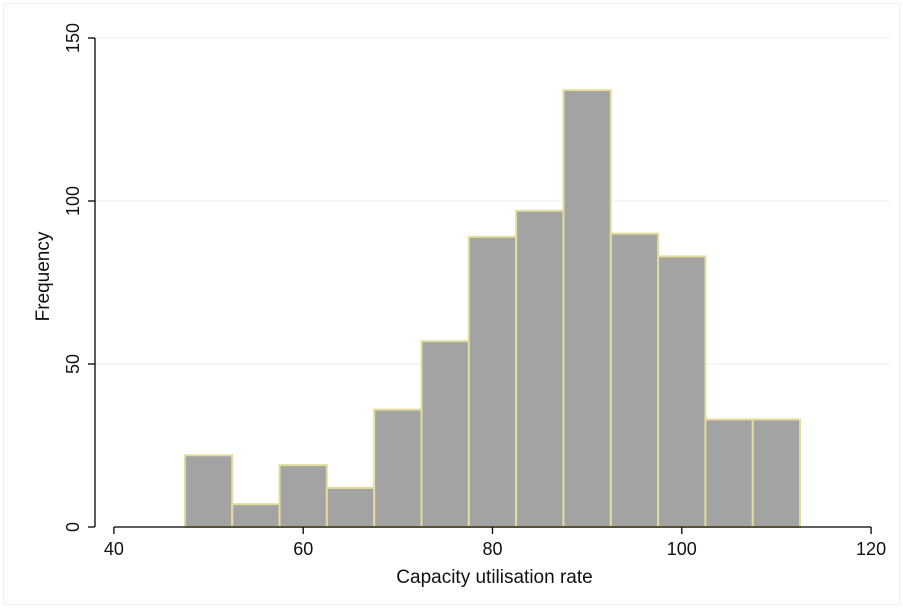 Image resolution: width=903 pixels, height=608 pixels. I want to click on x-tick-label-60: 60, so click(303, 549).